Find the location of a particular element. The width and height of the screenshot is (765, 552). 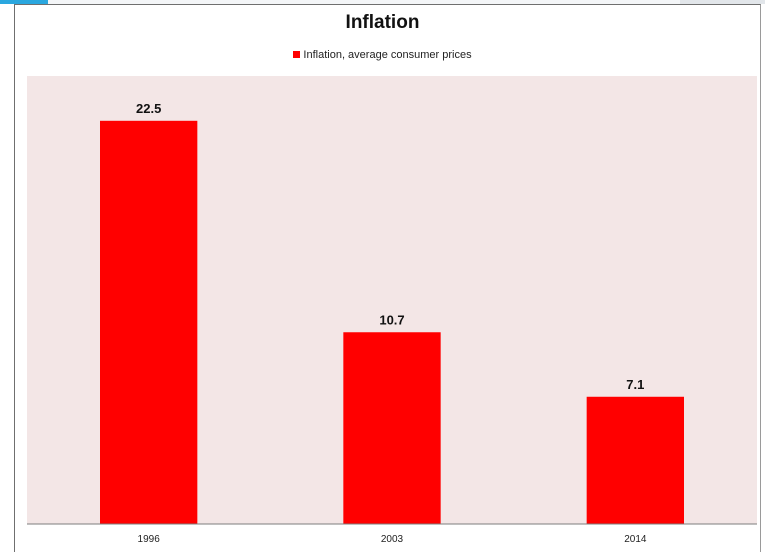

data-label-1996: 22.5 is located at coordinates (148, 108).